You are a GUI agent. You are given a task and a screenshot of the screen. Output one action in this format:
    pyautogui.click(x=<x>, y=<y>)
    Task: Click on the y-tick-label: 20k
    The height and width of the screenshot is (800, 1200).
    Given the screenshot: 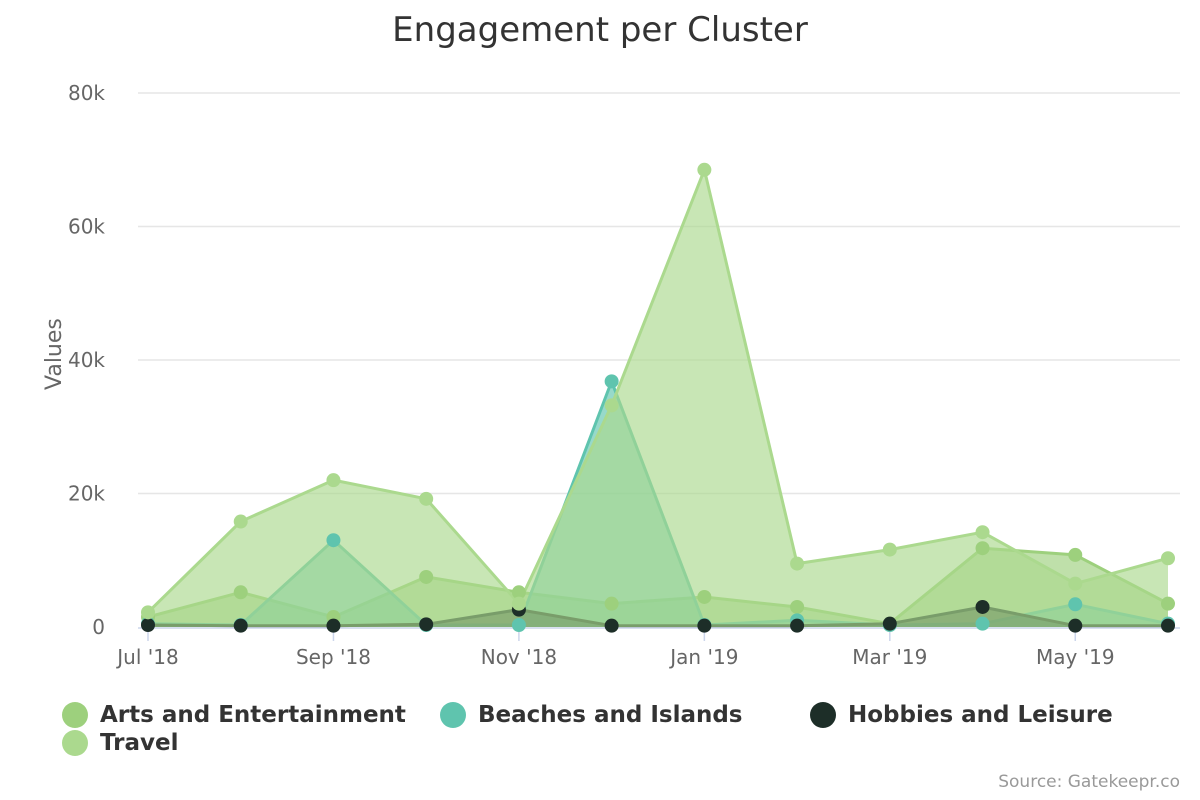 What is the action you would take?
    pyautogui.click(x=86, y=494)
    